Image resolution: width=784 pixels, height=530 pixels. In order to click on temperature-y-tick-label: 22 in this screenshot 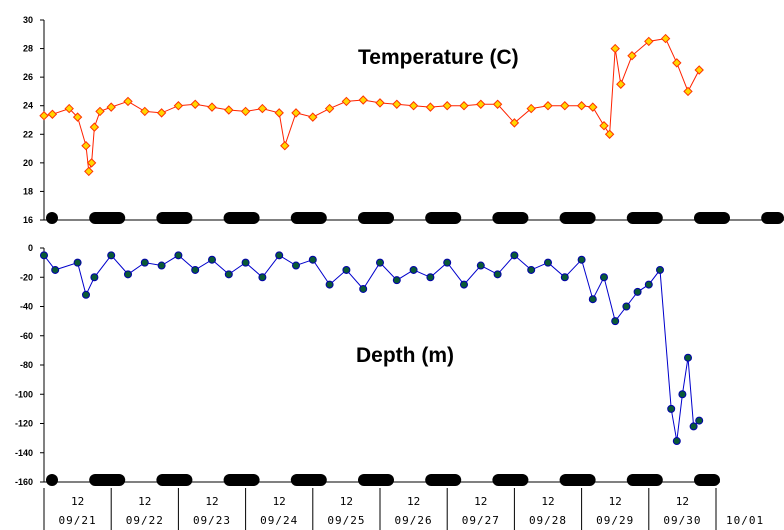, I will do `click(28, 134)`.